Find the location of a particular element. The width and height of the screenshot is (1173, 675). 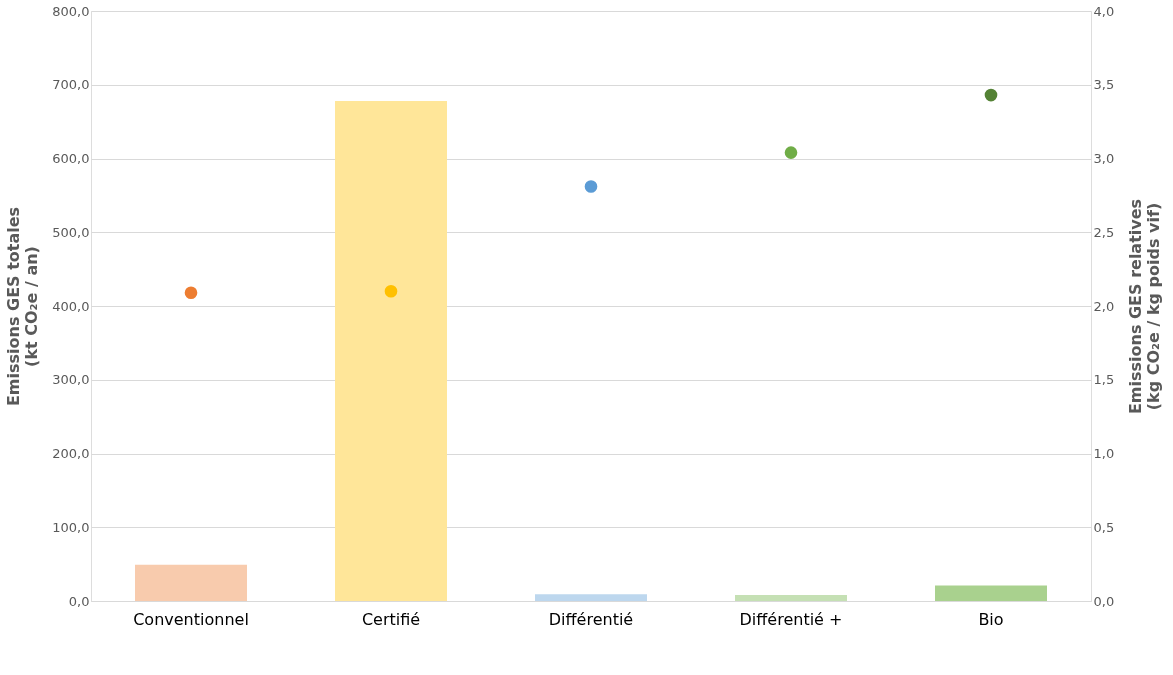

x-tick-label: Bio is located at coordinates (991, 619).